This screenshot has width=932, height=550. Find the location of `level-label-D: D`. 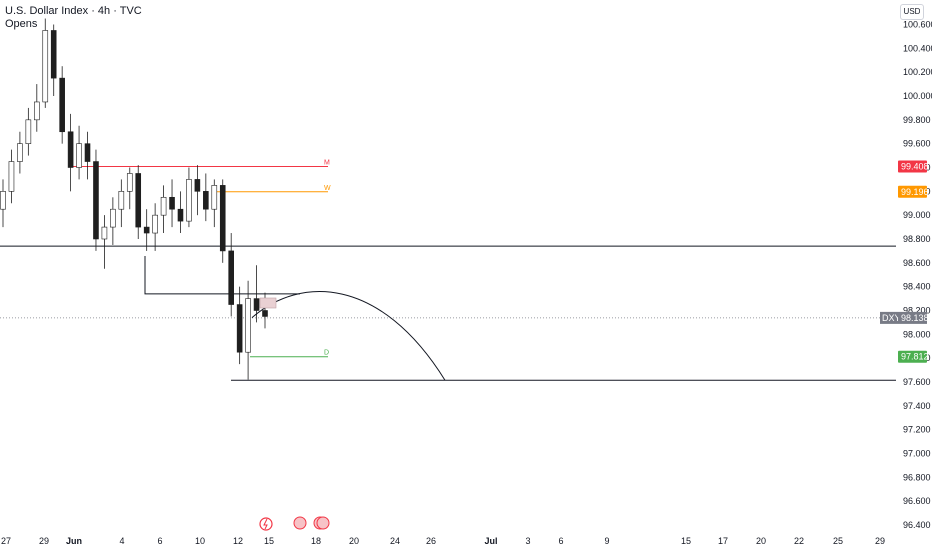

level-label-D: D is located at coordinates (326, 353).